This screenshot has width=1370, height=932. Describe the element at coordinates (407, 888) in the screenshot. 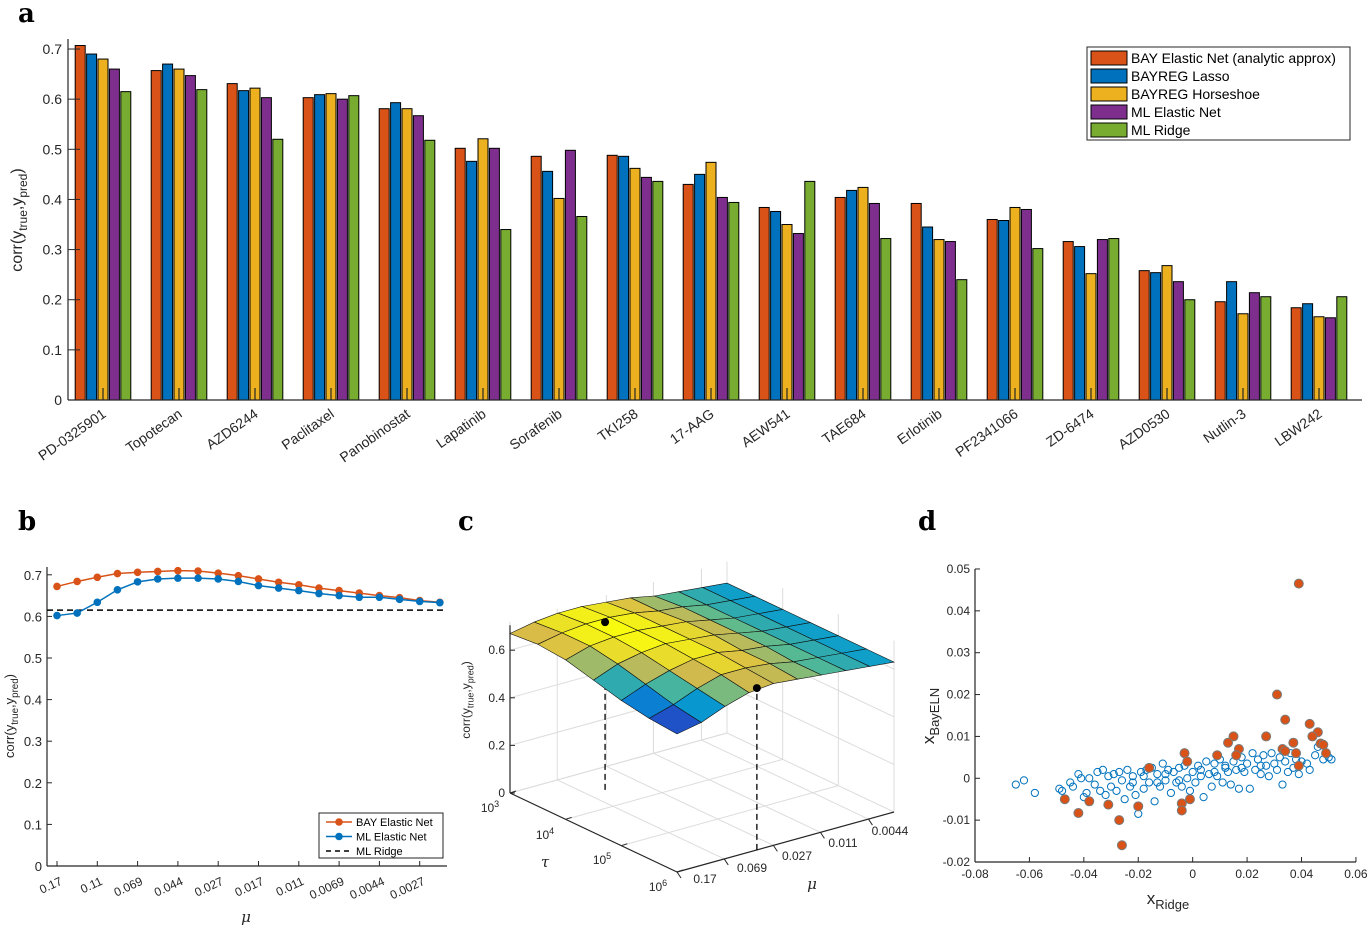

I see `x-tick-label: 0.0027` at that location.